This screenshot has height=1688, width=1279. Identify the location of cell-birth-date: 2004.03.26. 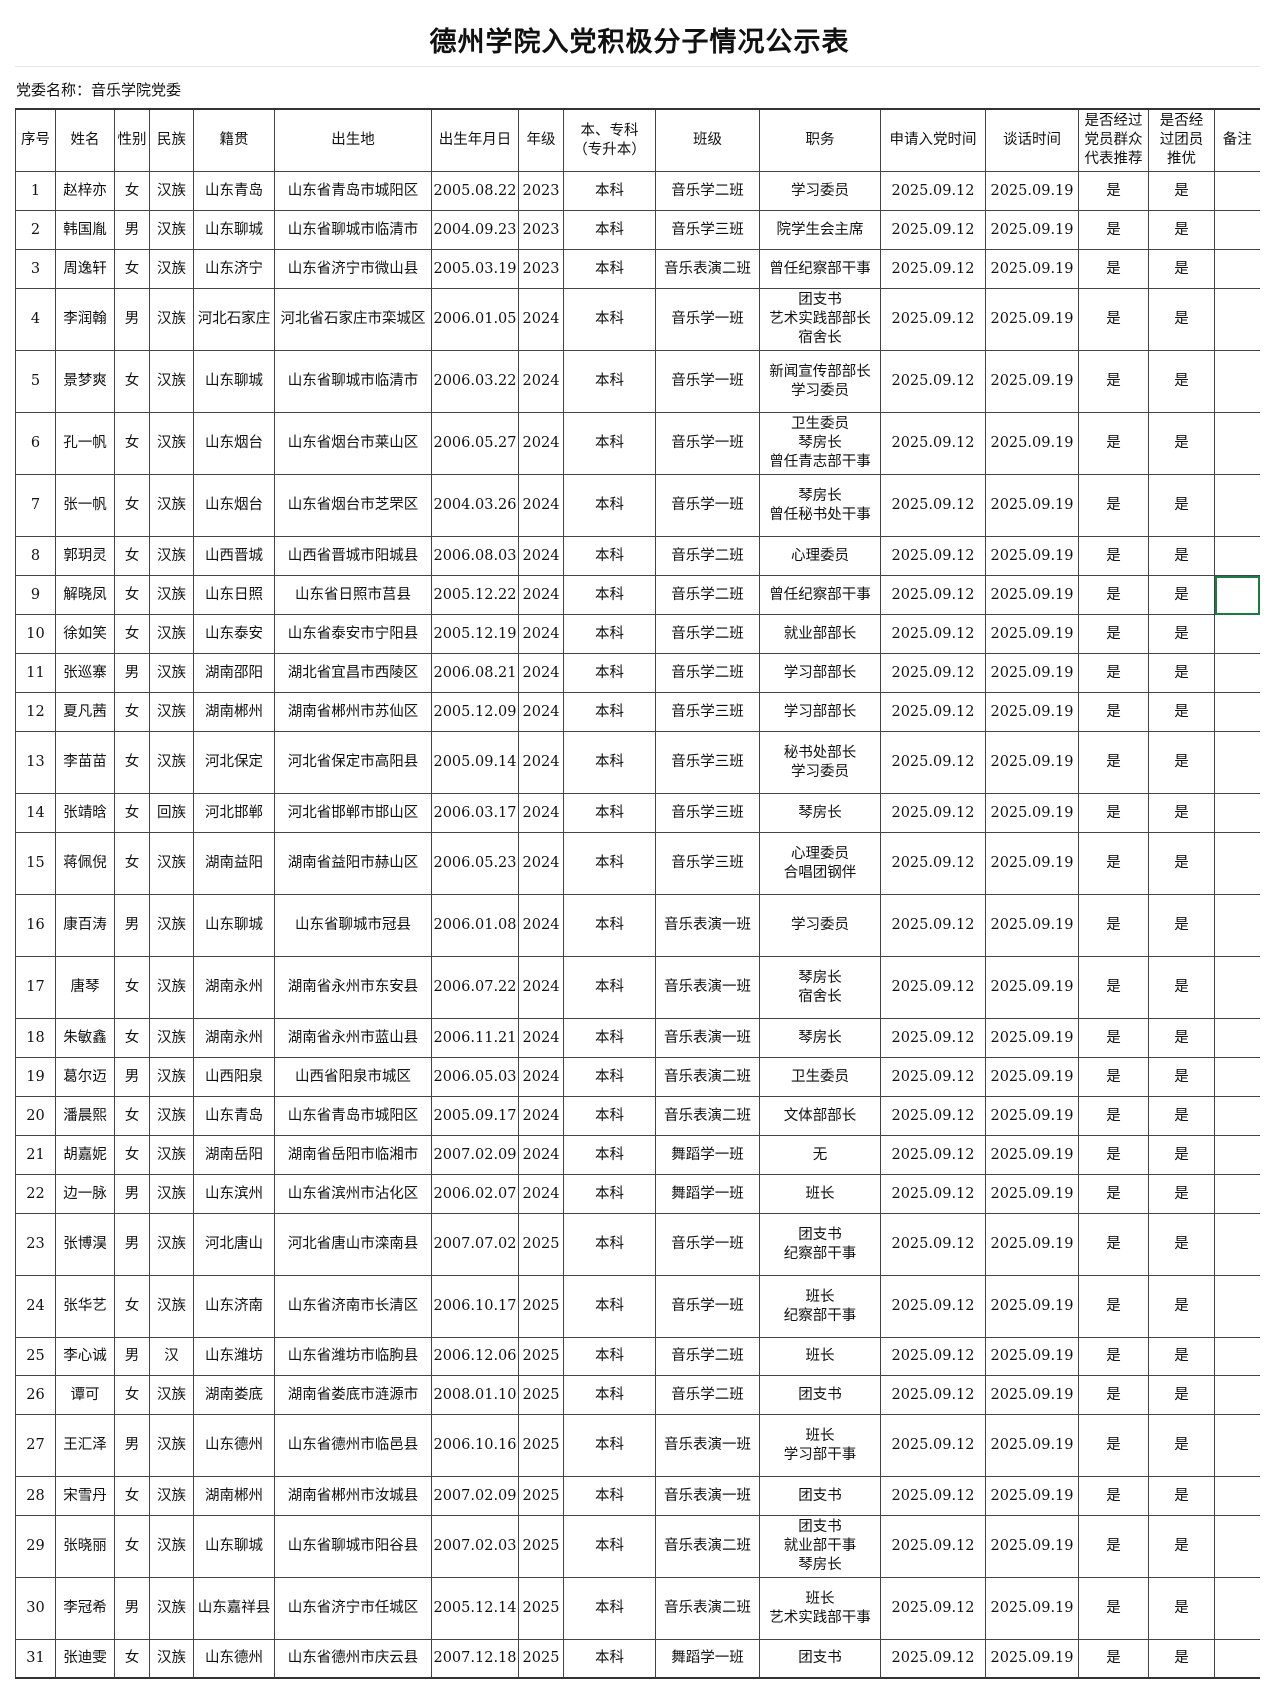
(475, 505).